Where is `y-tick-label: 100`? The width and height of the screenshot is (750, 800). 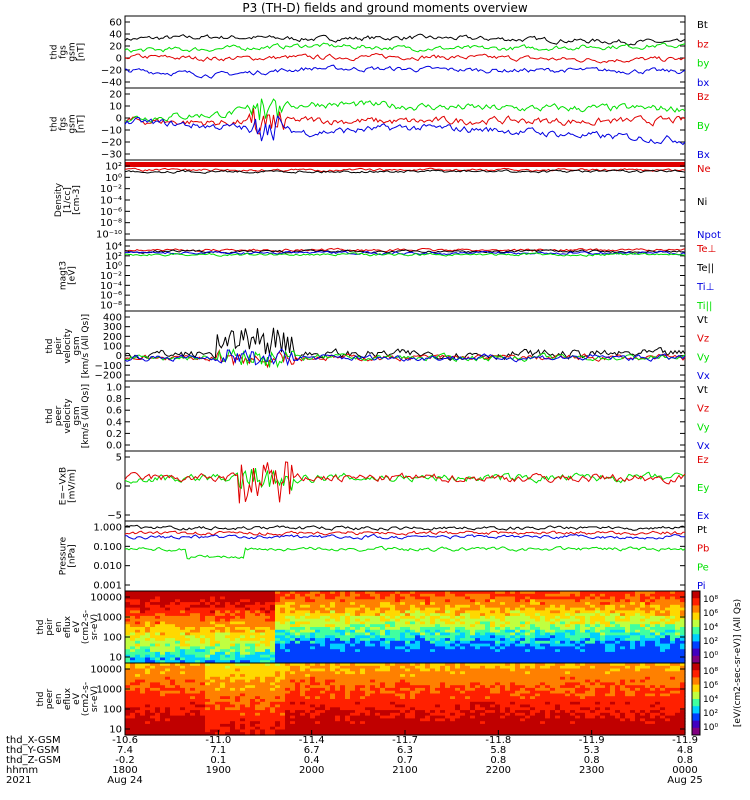
y-tick-label: 100 is located at coordinates (112, 638).